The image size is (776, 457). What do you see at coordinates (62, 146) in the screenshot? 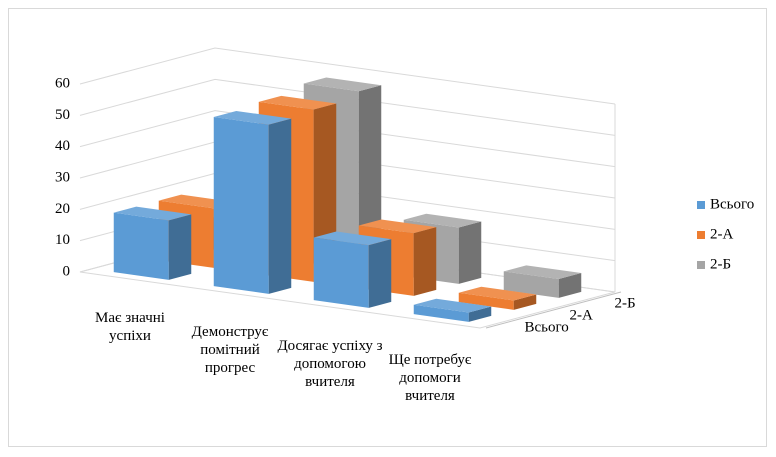
I see `y-tick-label: 40` at bounding box center [62, 146].